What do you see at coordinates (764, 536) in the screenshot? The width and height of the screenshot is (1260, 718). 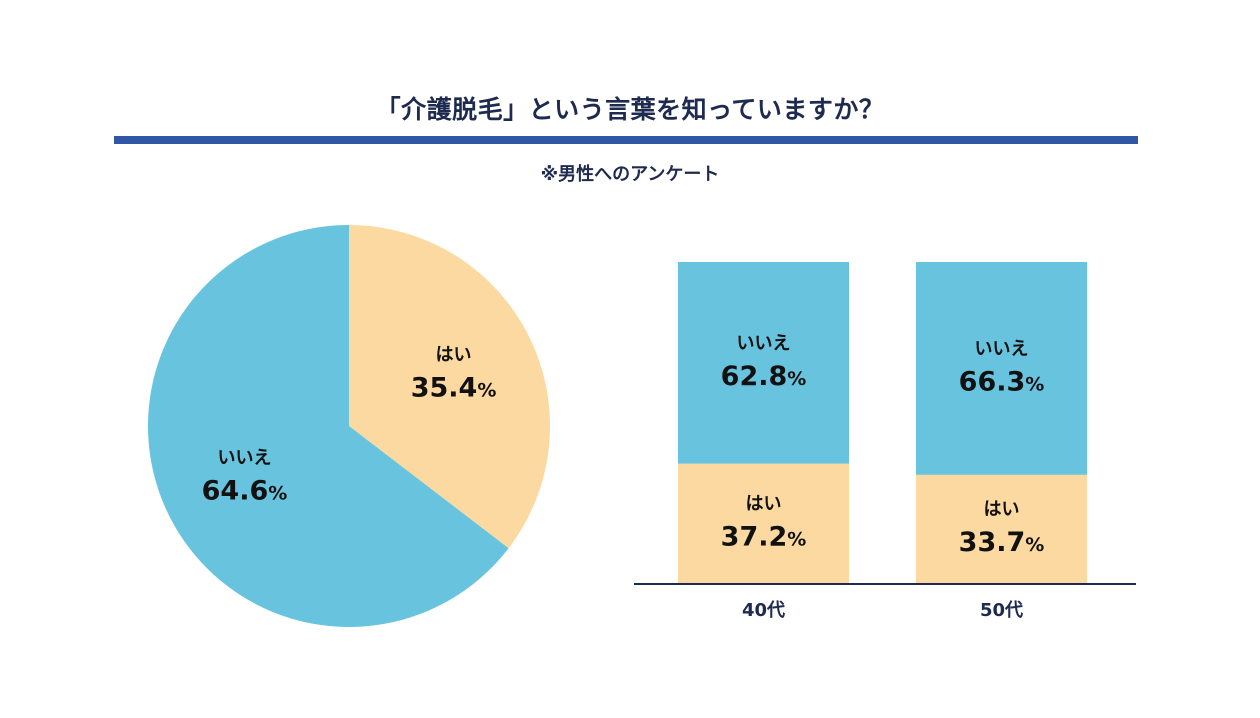 I see `bar-yes-value-label: 37.2%` at bounding box center [764, 536].